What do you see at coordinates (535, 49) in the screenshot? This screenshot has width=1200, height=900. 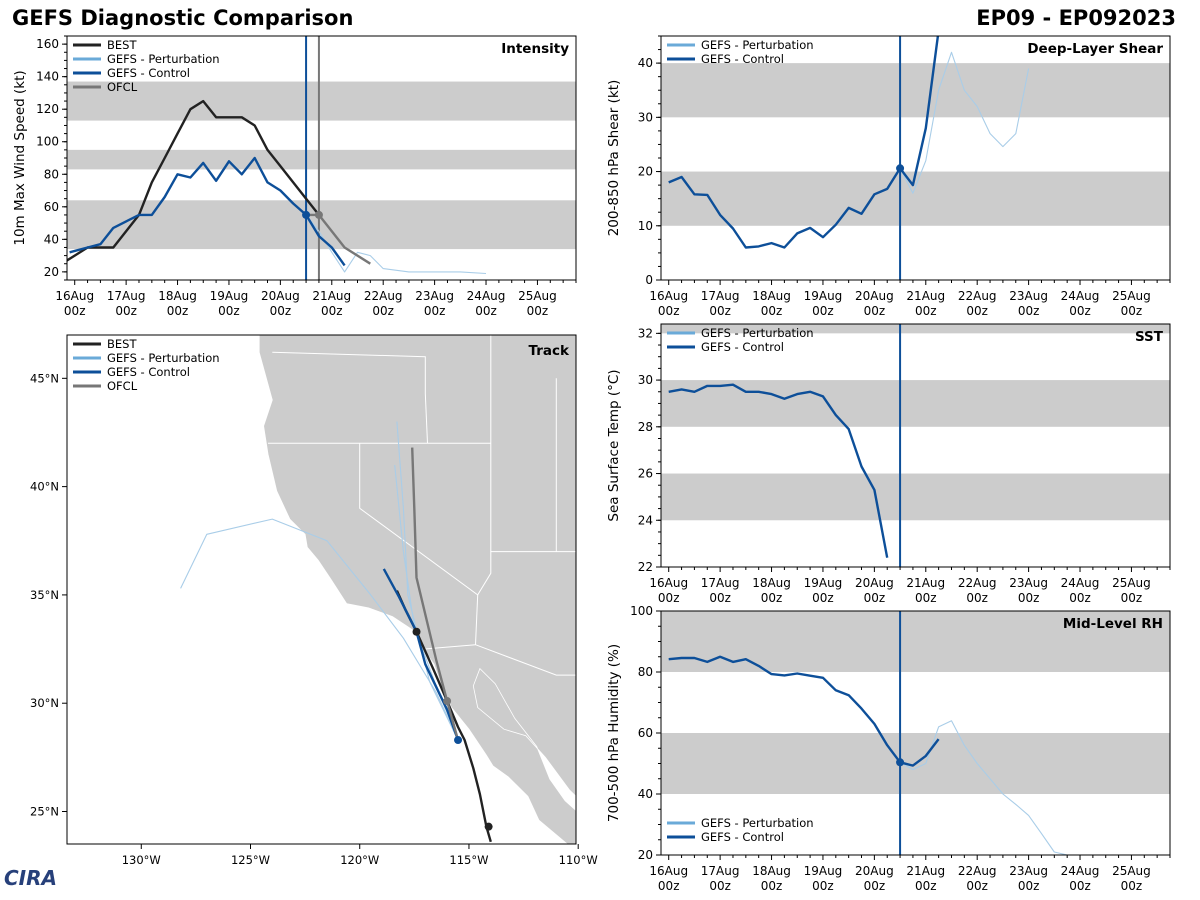 I see `panel-title: Intensity` at bounding box center [535, 49].